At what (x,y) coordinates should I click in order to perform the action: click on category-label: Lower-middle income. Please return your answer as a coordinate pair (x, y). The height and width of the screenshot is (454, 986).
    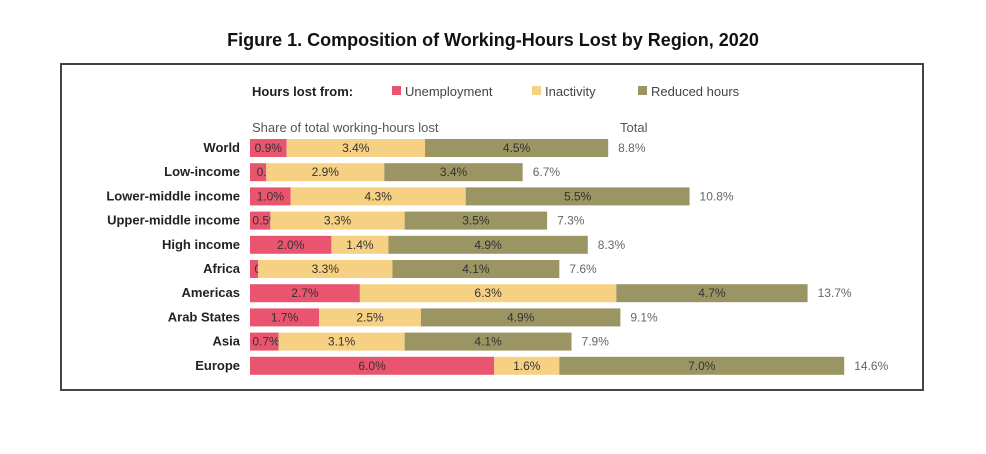
    Looking at the image, I should click on (173, 195).